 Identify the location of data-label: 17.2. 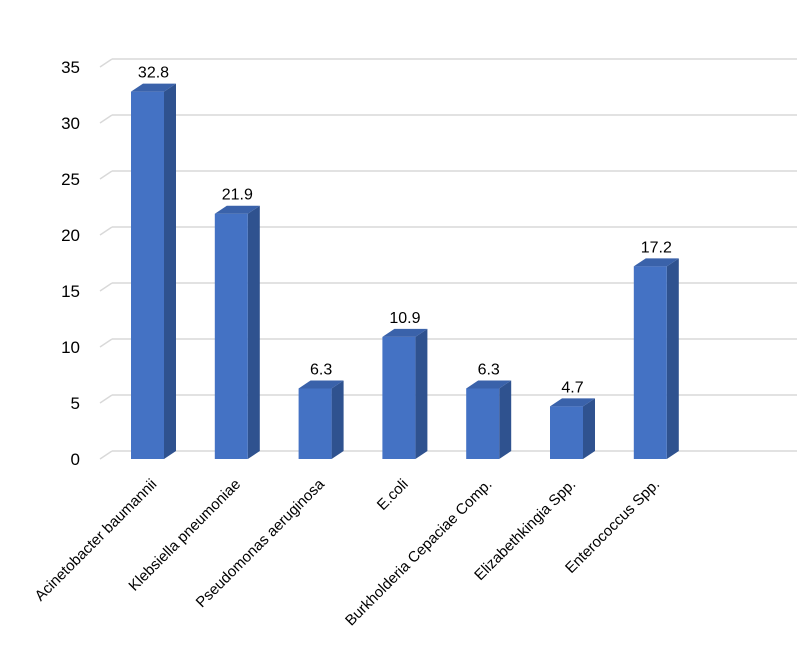
(656, 247).